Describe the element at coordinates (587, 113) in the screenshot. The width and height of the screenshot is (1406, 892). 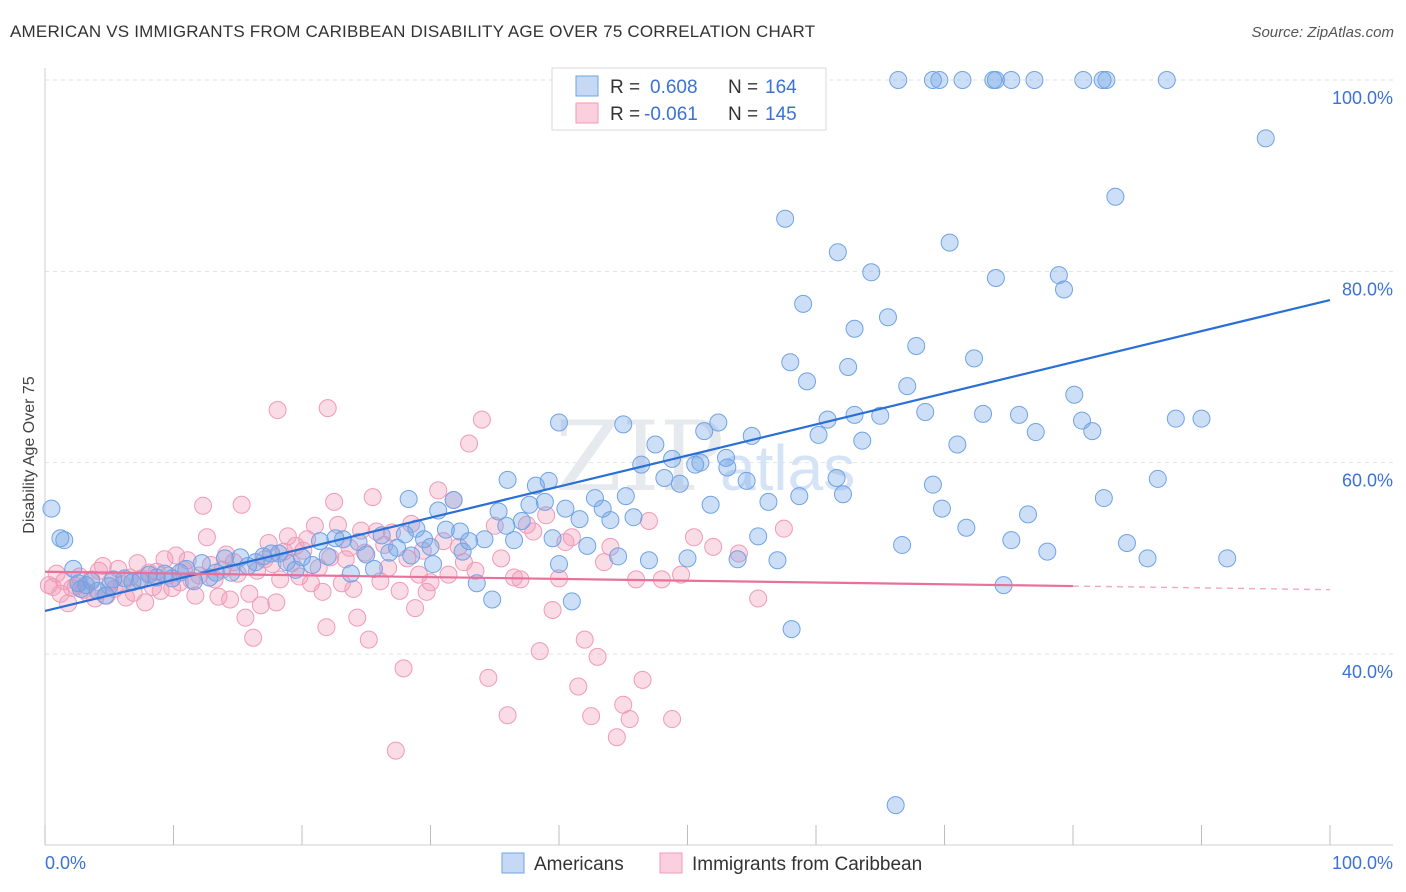
I see `legend-swatch-caribbean` at that location.